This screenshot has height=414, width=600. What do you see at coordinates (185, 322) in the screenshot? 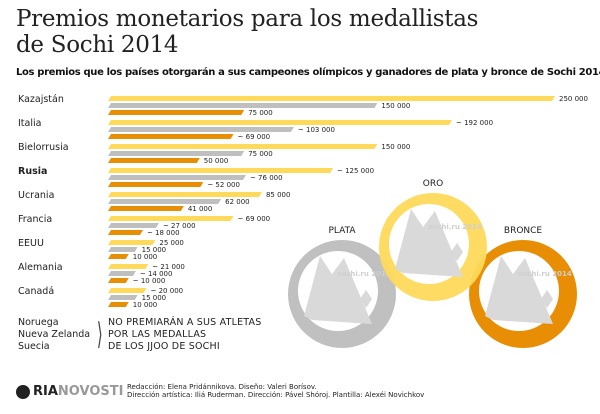
I see `no-prize-message-line: NO PREMIARÁN A SUS ATLETAS` at bounding box center [185, 322].